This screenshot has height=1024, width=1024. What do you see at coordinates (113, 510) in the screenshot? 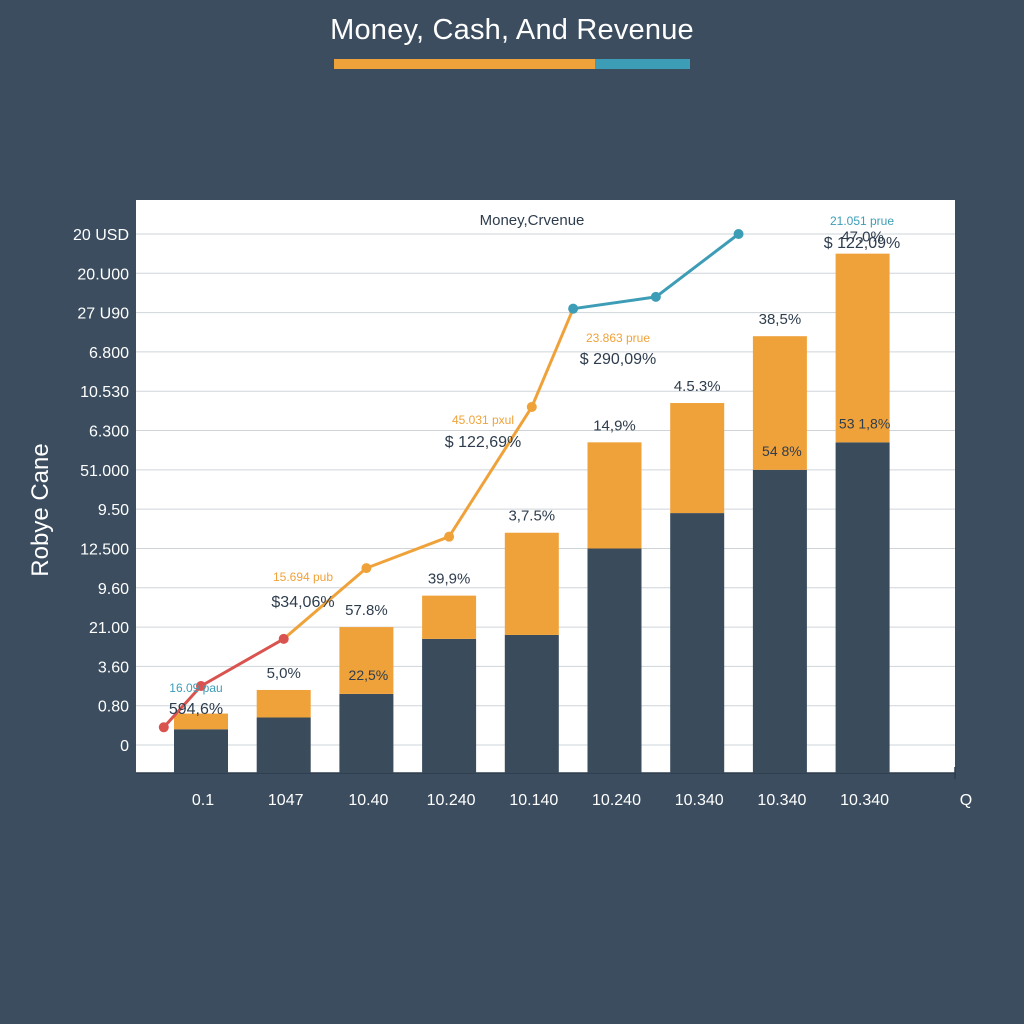
I see `y-tick-label: 9.50` at bounding box center [113, 510].